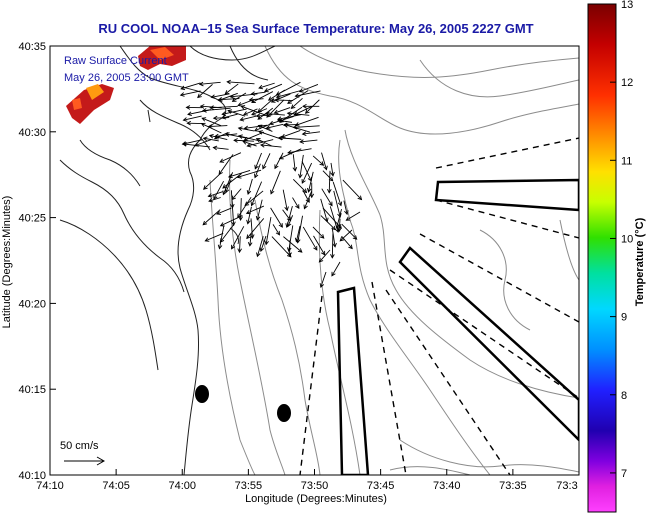 This screenshot has height=515, width=651. I want to click on y-tick-label: 40:35, so click(32, 47).